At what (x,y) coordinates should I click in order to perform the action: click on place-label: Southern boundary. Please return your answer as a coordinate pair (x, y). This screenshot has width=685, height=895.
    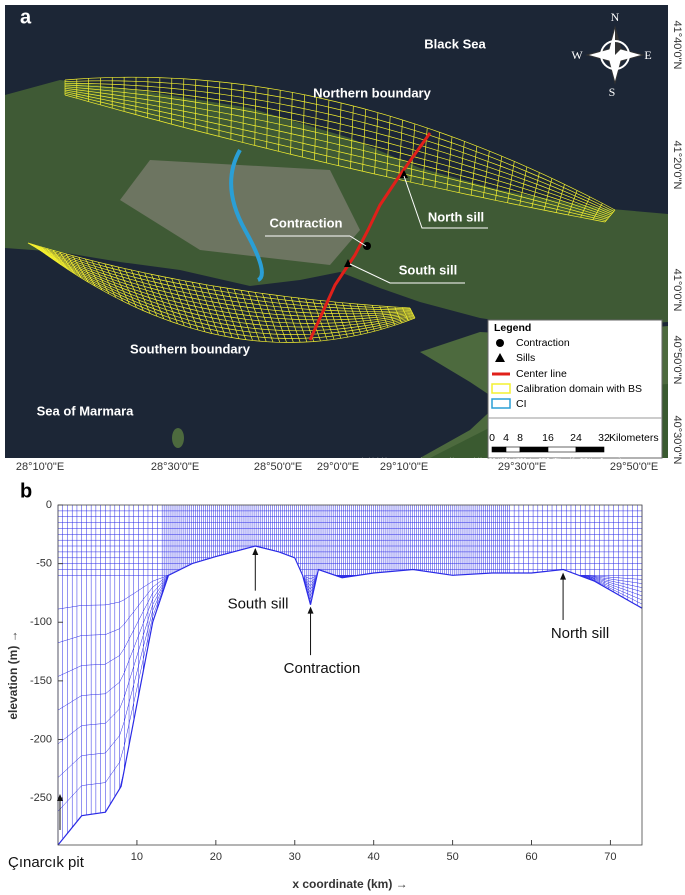
    Looking at the image, I should click on (190, 348).